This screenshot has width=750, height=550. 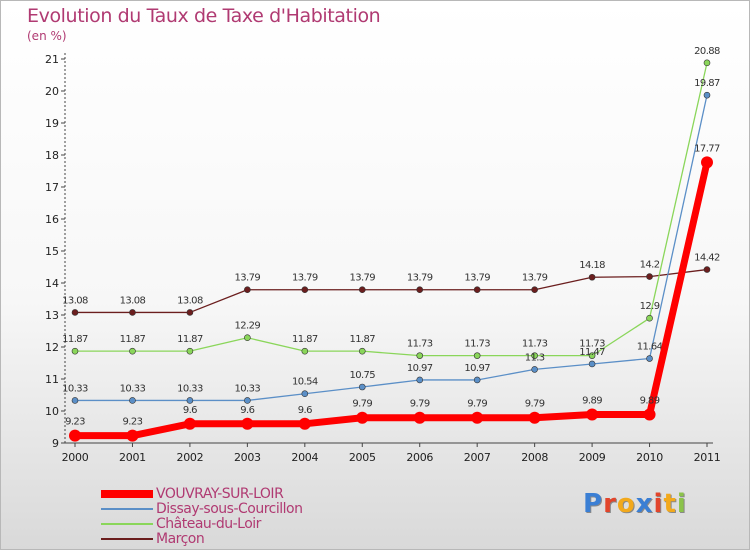 I want to click on y-tick-label: 13, so click(x=52, y=315).